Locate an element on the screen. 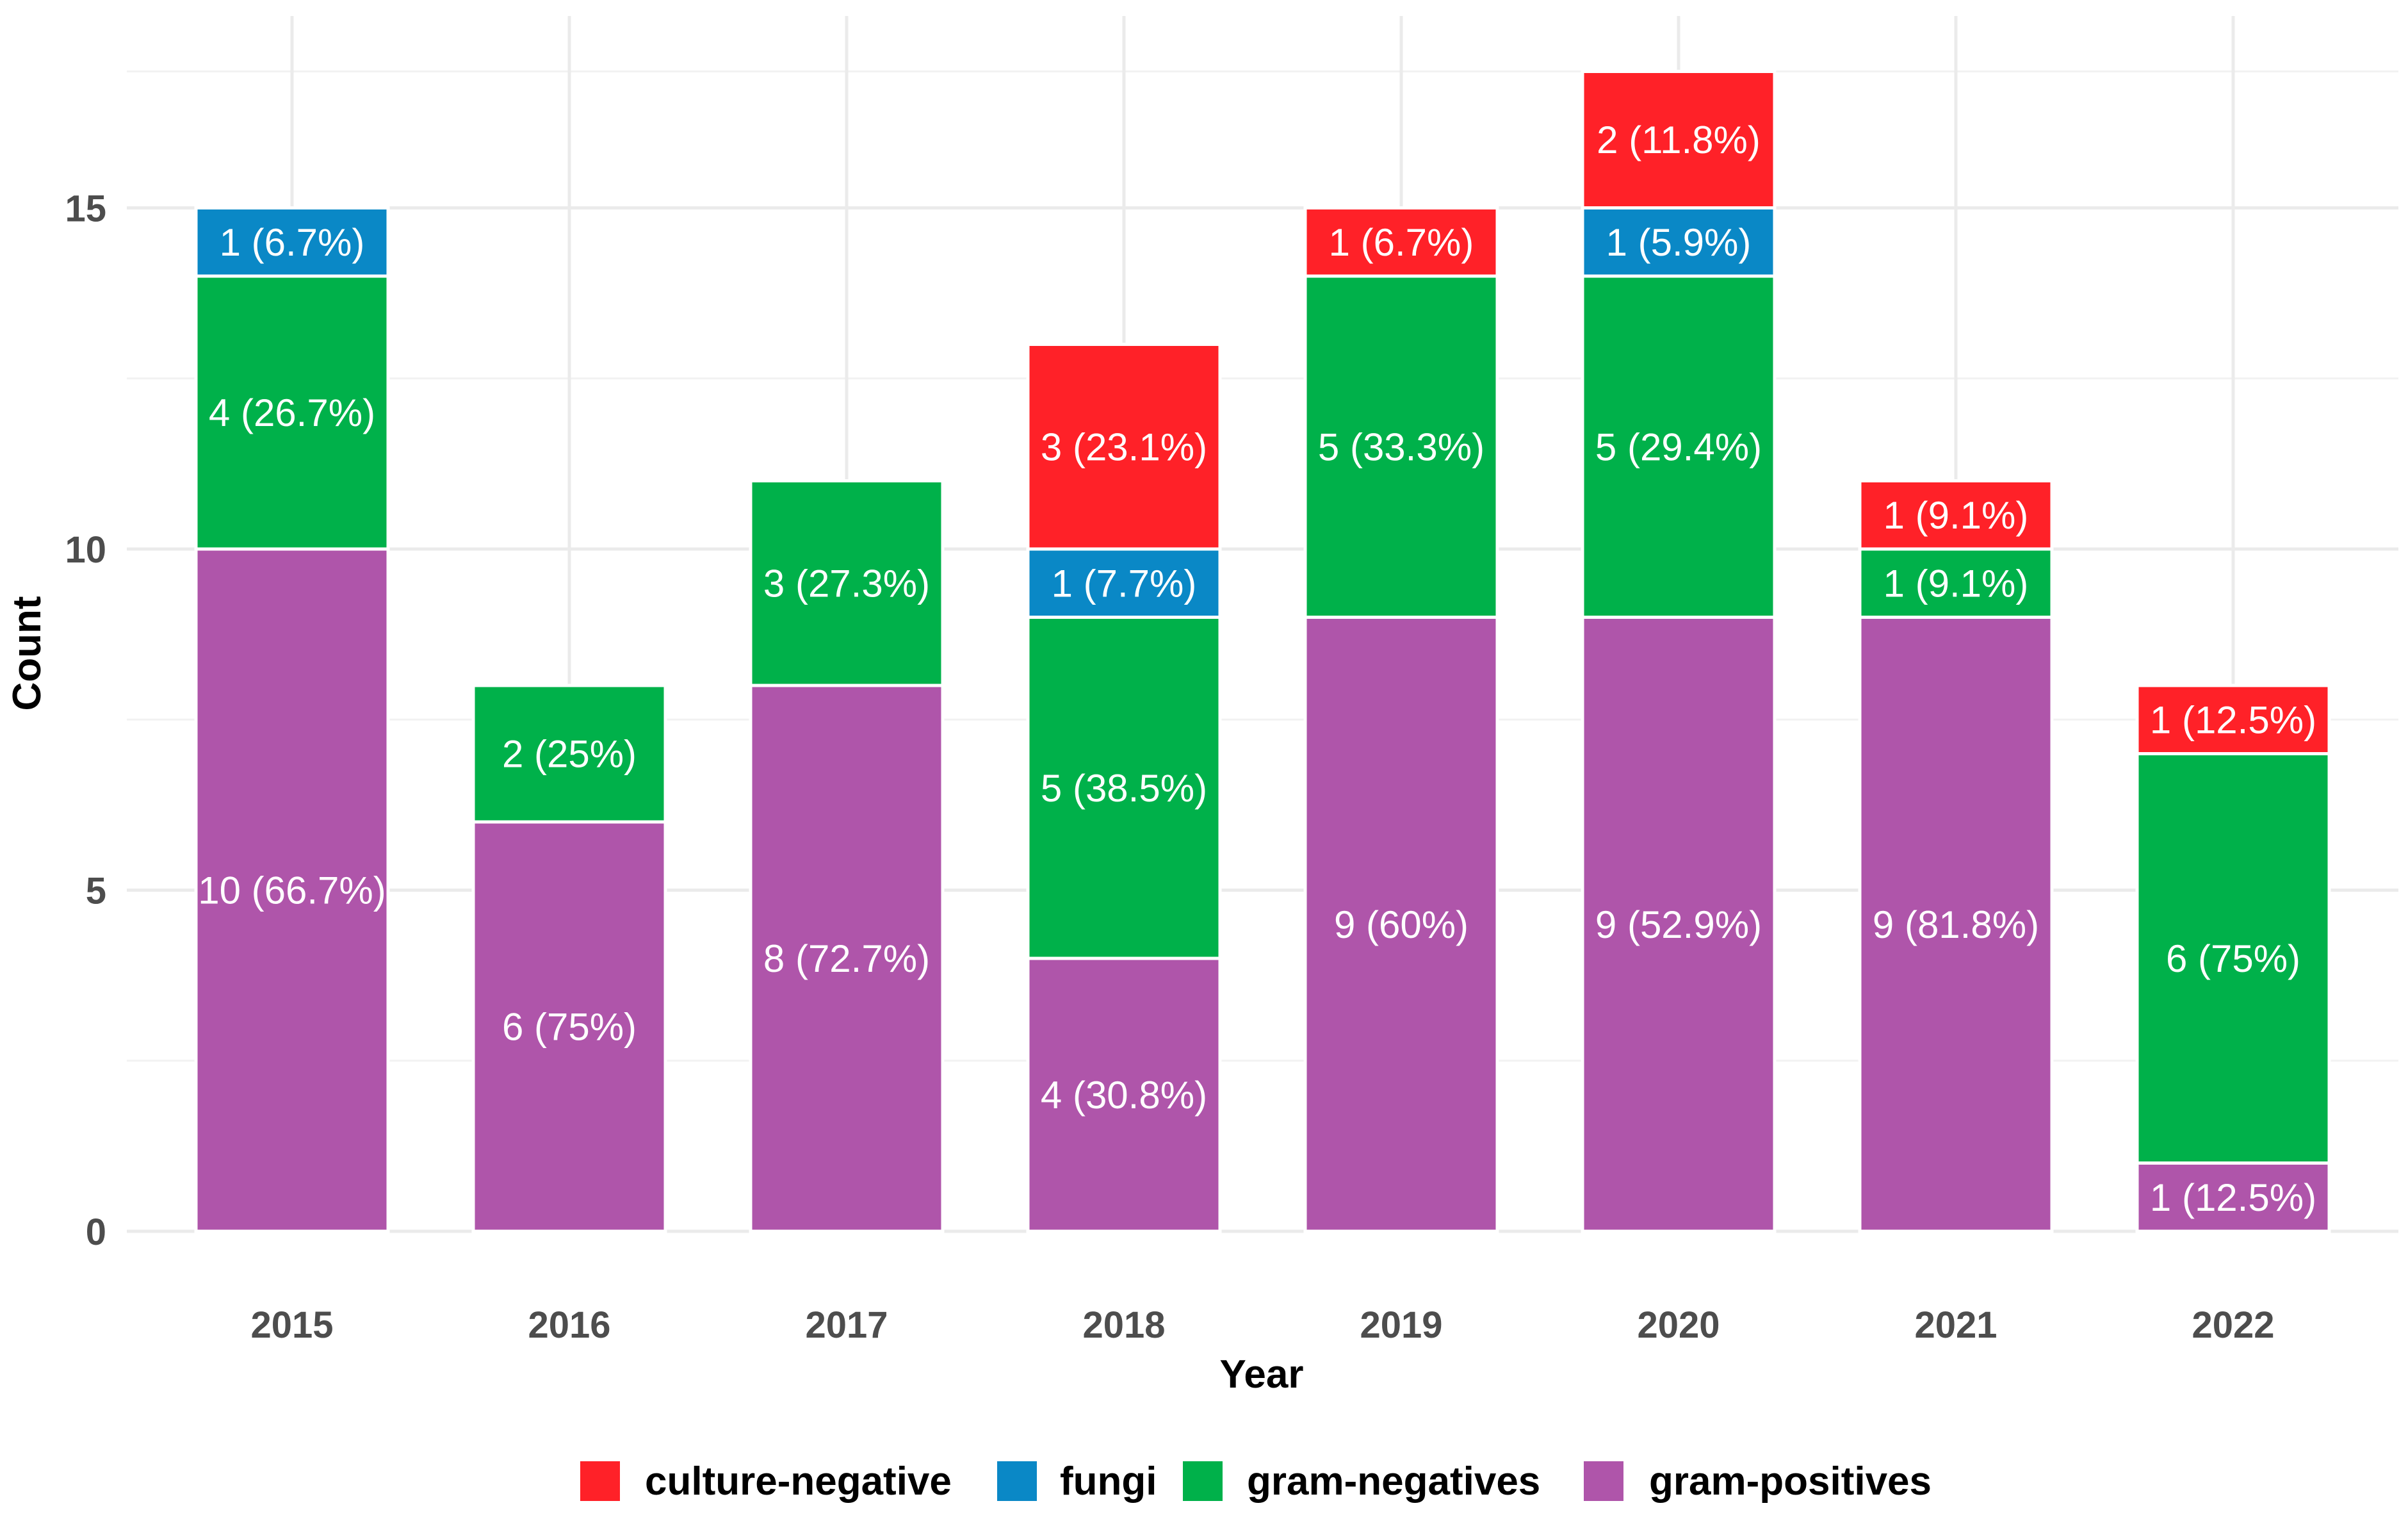  data-label-gram-positives-2020: 9 (52.9%) is located at coordinates (1678, 925).